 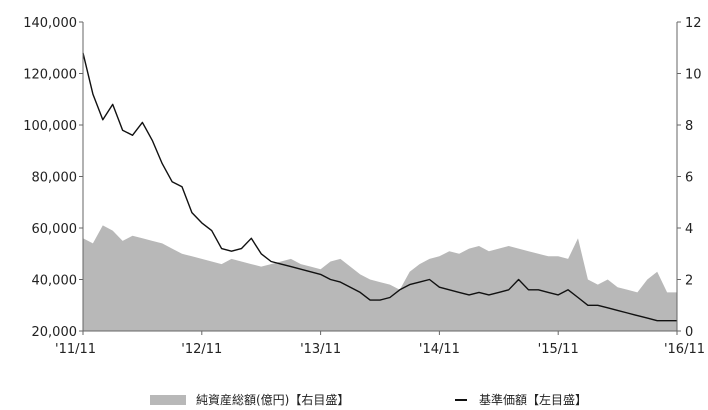 I want to click on x-axis-ticks: '11/11 '12/11 '13/11 '14/11 '15/11 '16/11, so click(x=380, y=344).